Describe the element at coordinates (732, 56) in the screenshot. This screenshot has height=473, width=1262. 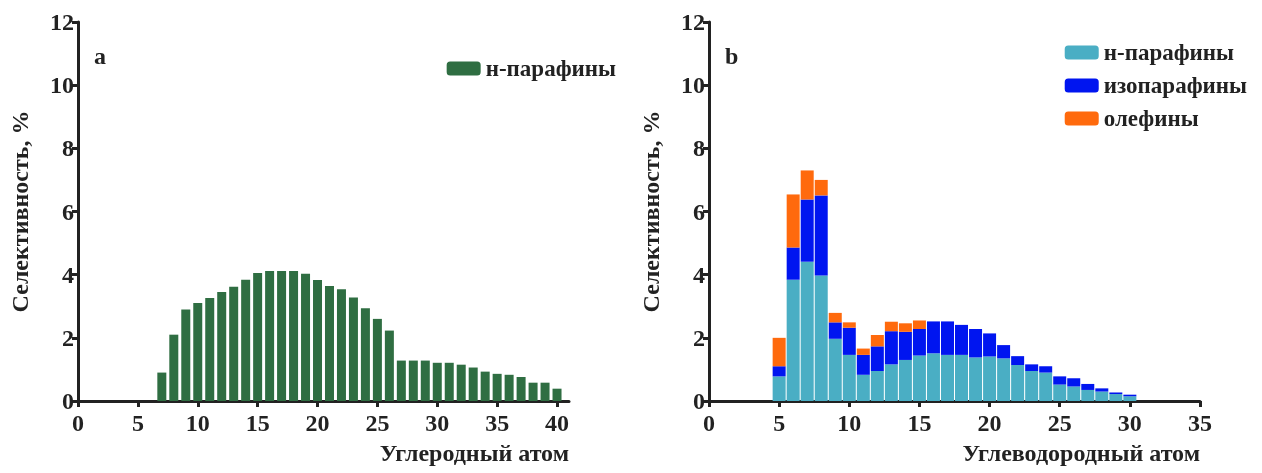
I see `annotation: b` at that location.